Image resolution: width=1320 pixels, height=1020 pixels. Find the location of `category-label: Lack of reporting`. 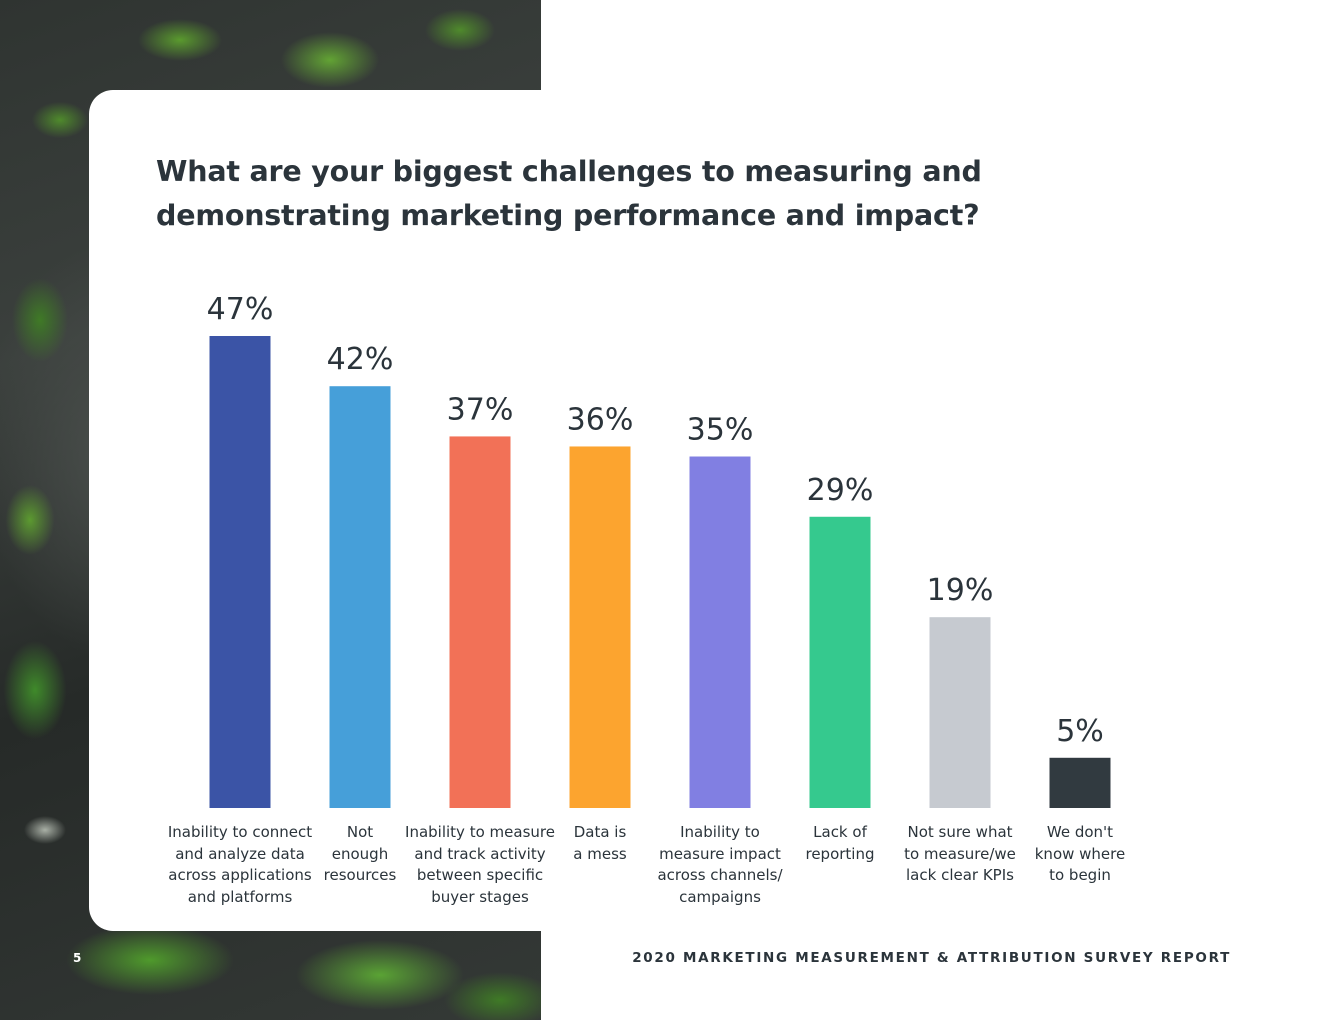

category-label: Lack of reporting is located at coordinates (840, 843).